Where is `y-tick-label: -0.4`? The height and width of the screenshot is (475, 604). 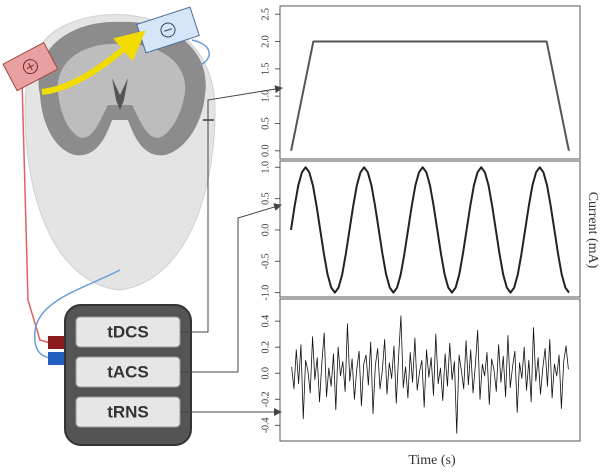 y-tick-label: -0.4 is located at coordinates (265, 425).